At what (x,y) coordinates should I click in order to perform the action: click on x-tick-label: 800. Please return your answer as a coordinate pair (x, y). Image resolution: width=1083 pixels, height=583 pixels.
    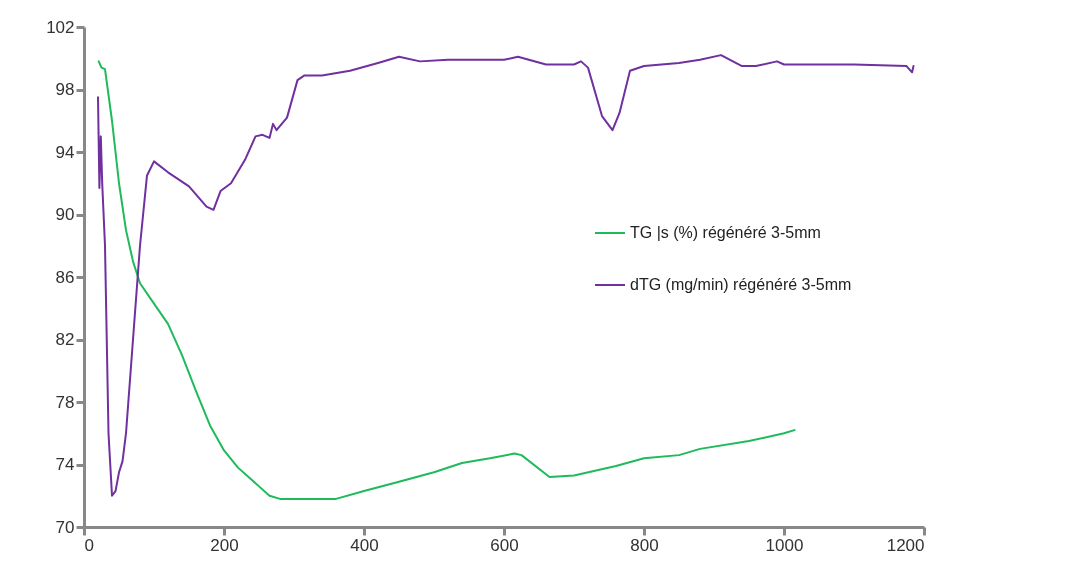
    Looking at the image, I should click on (644, 545).